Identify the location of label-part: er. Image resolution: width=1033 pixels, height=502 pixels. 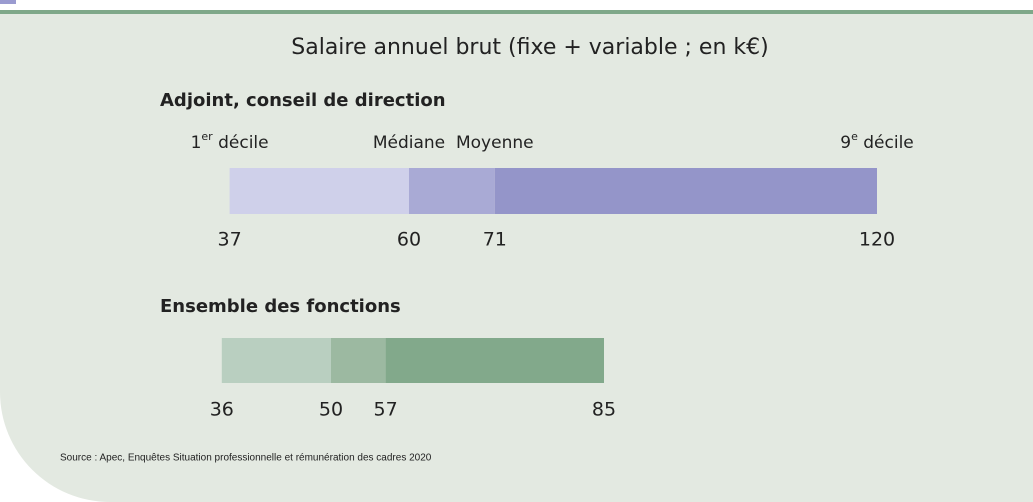
(207, 136).